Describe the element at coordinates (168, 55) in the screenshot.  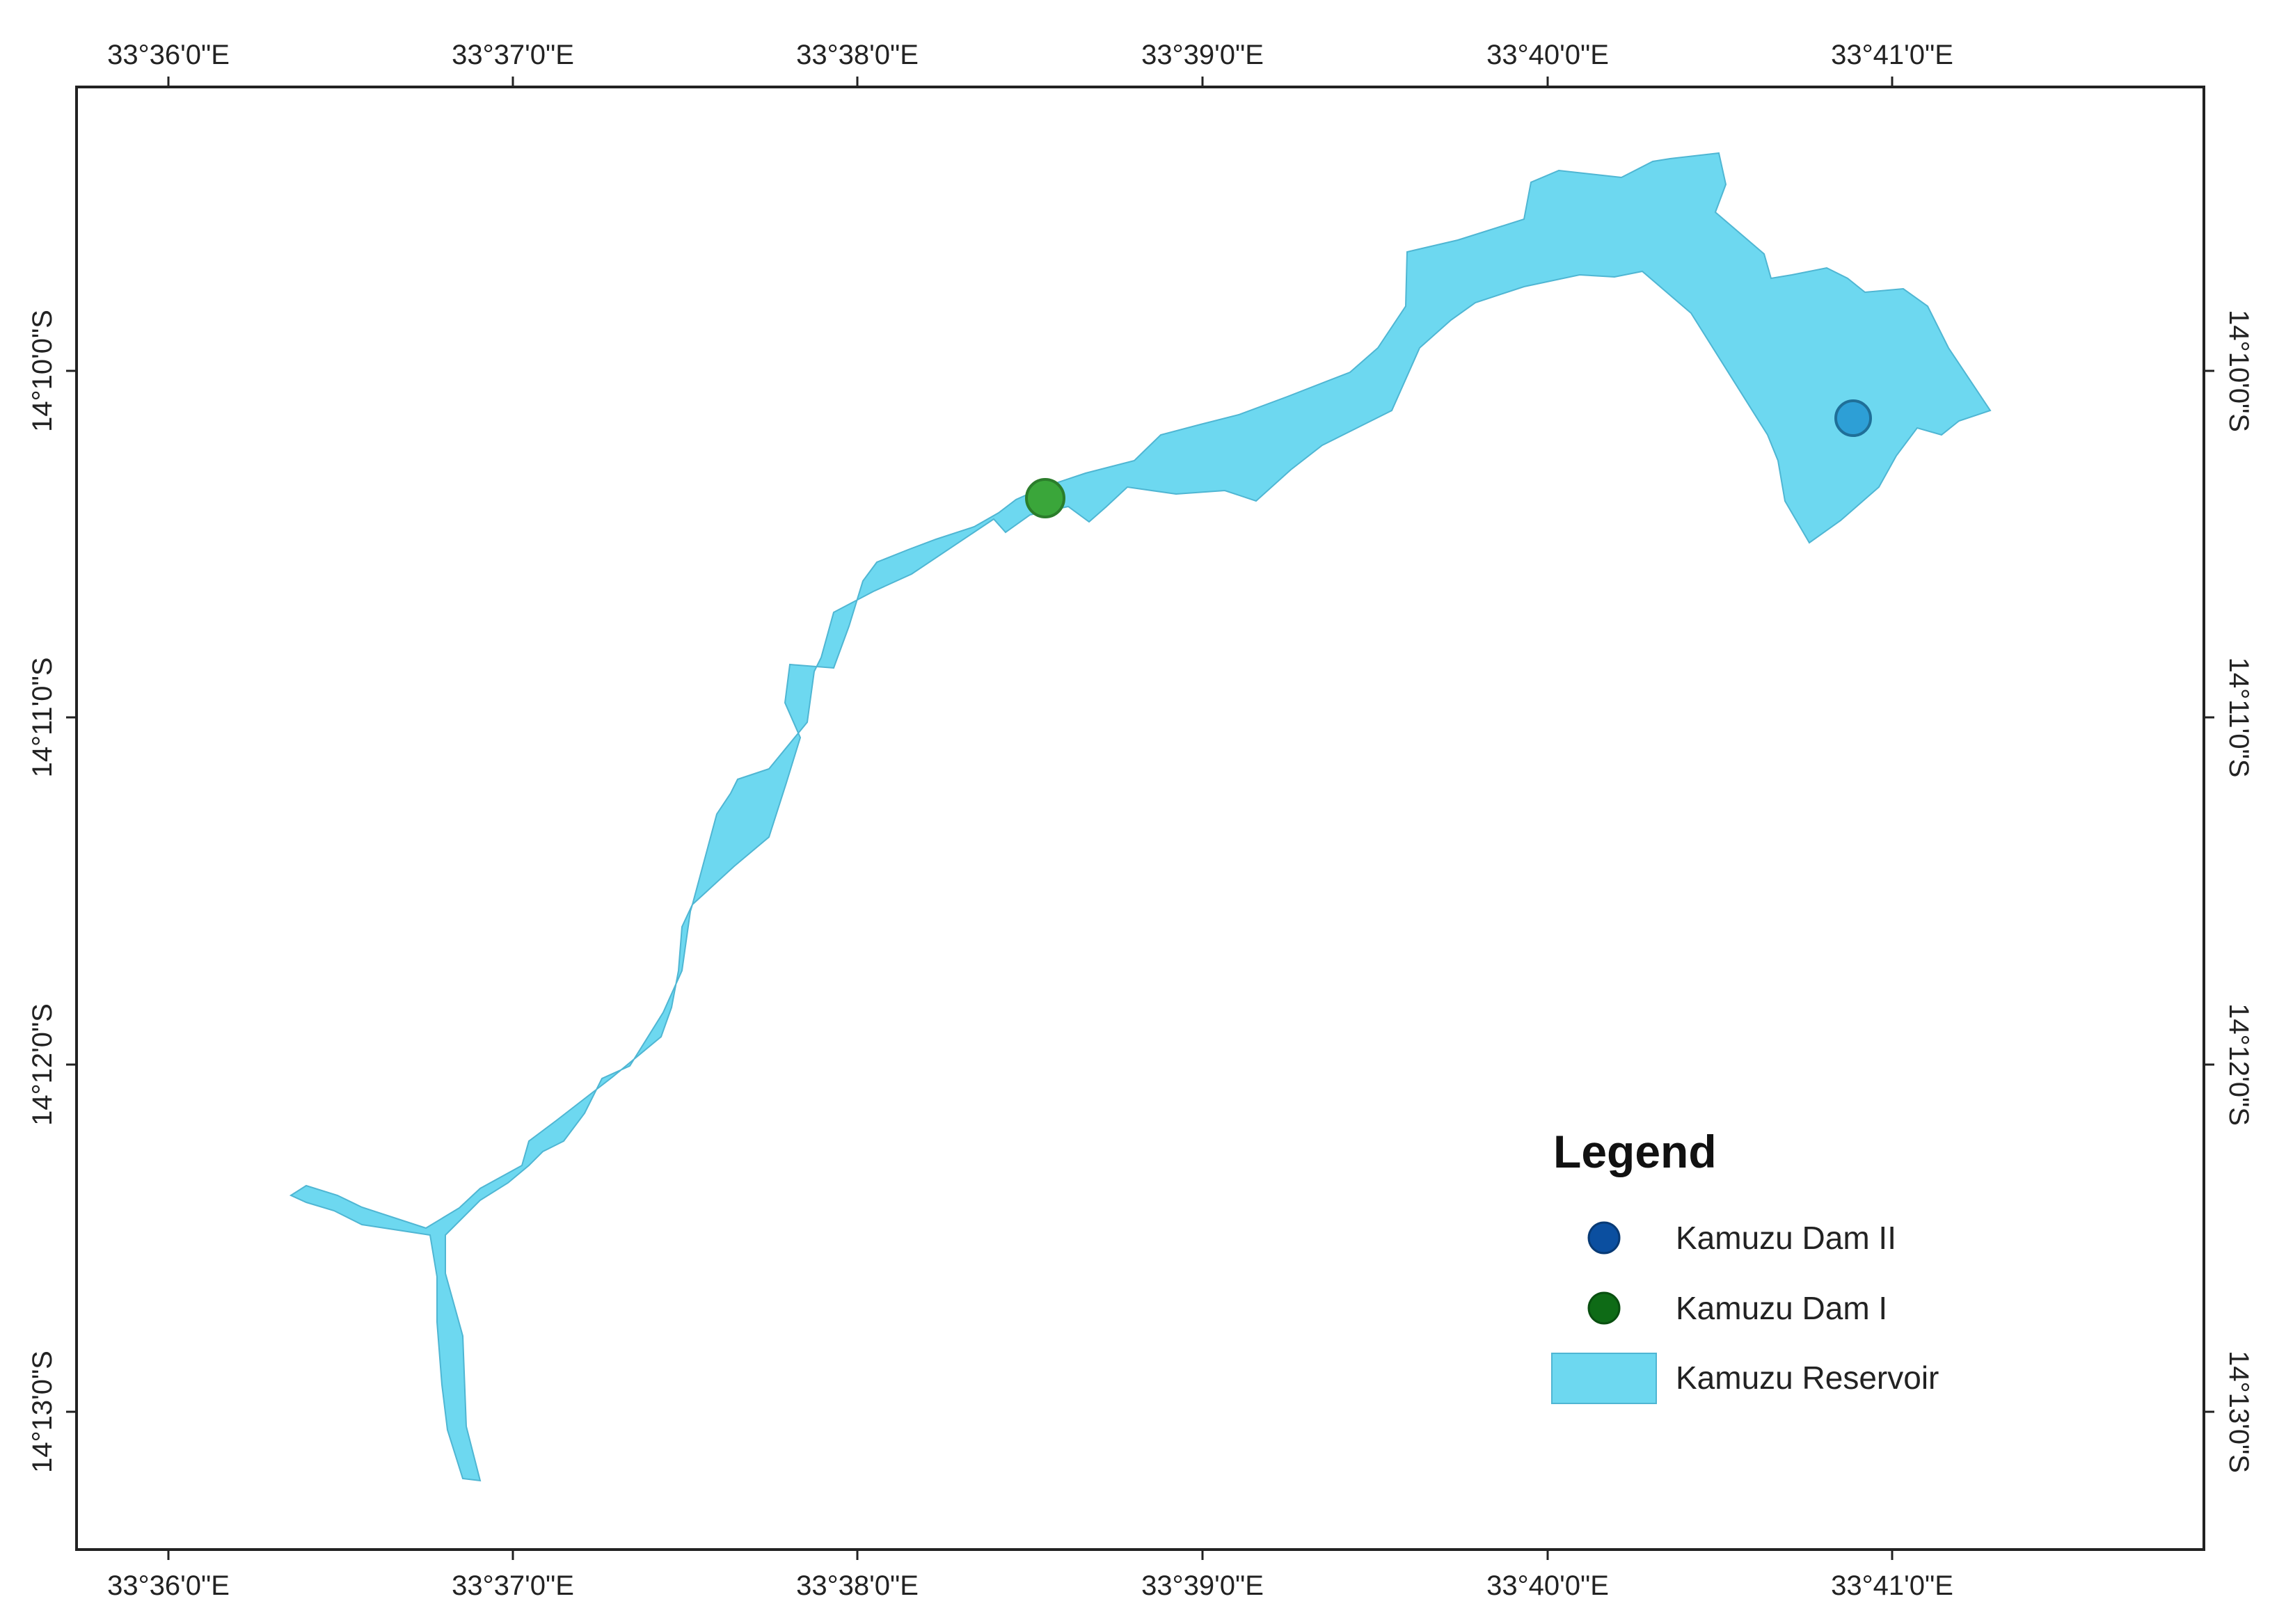
I see `top-tick-label: 33°36'0"E` at that location.